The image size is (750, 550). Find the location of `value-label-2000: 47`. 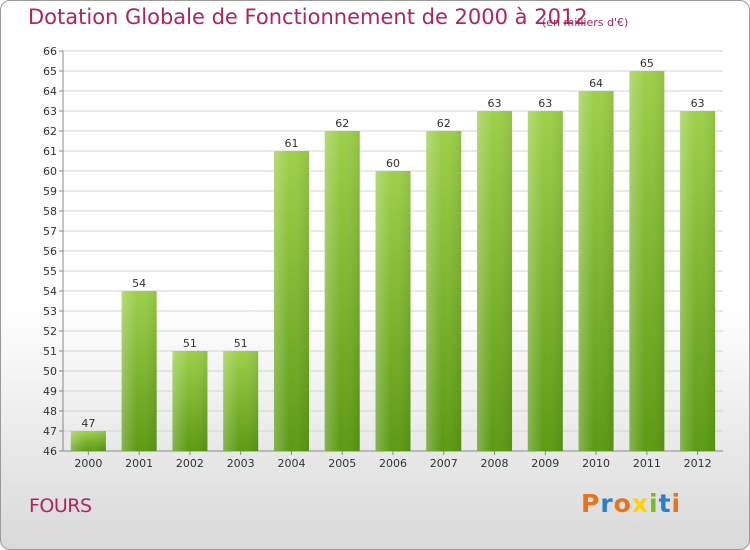

value-label-2000: 47 is located at coordinates (88, 423).